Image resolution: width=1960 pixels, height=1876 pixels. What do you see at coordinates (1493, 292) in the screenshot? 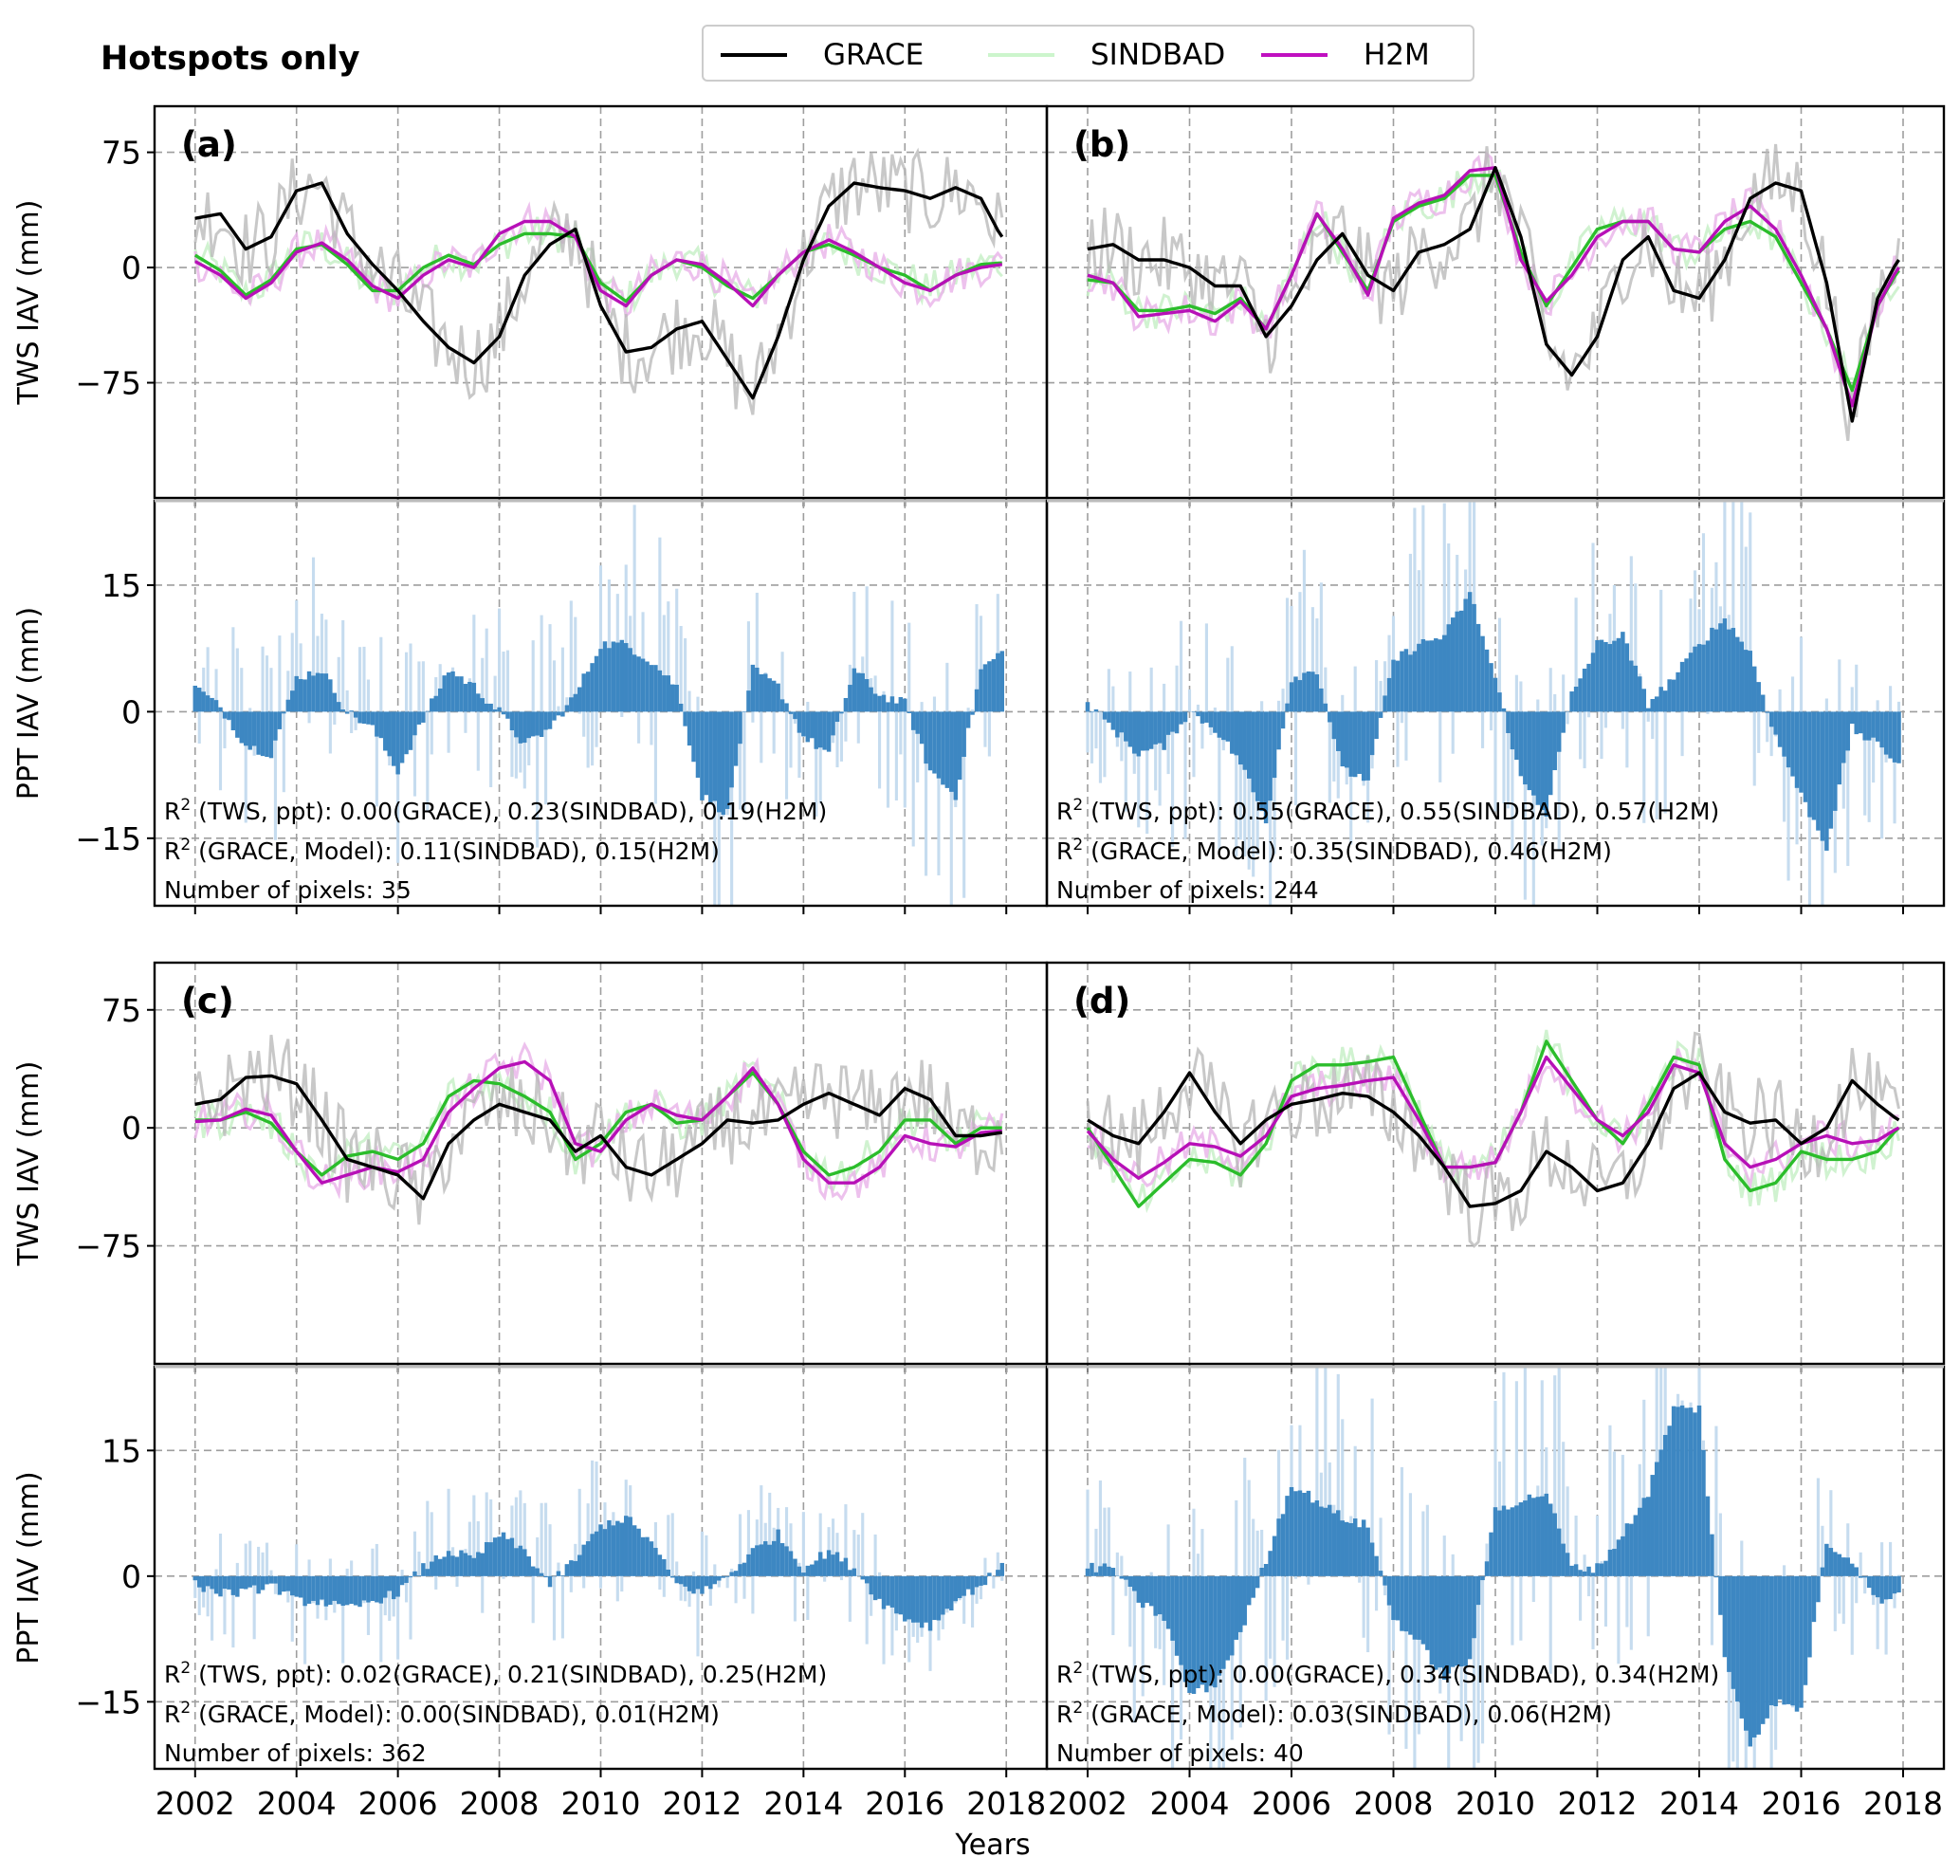
I see `line-grace-monthly` at bounding box center [1493, 292].